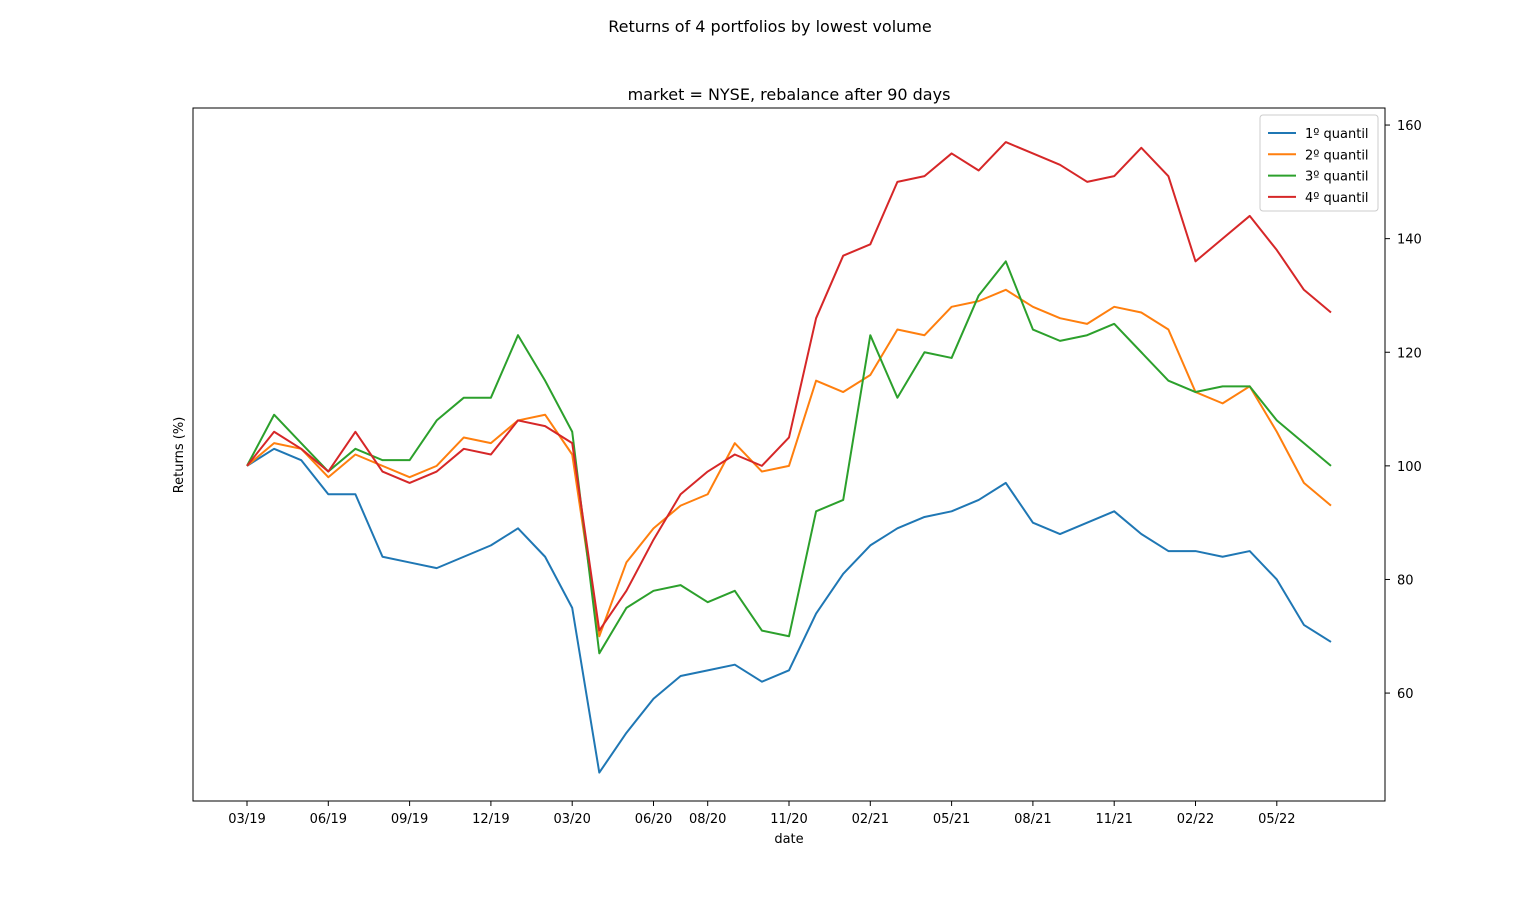 This screenshot has height=901, width=1539. What do you see at coordinates (951, 819) in the screenshot?
I see `x-tick-label: 05/21` at bounding box center [951, 819].